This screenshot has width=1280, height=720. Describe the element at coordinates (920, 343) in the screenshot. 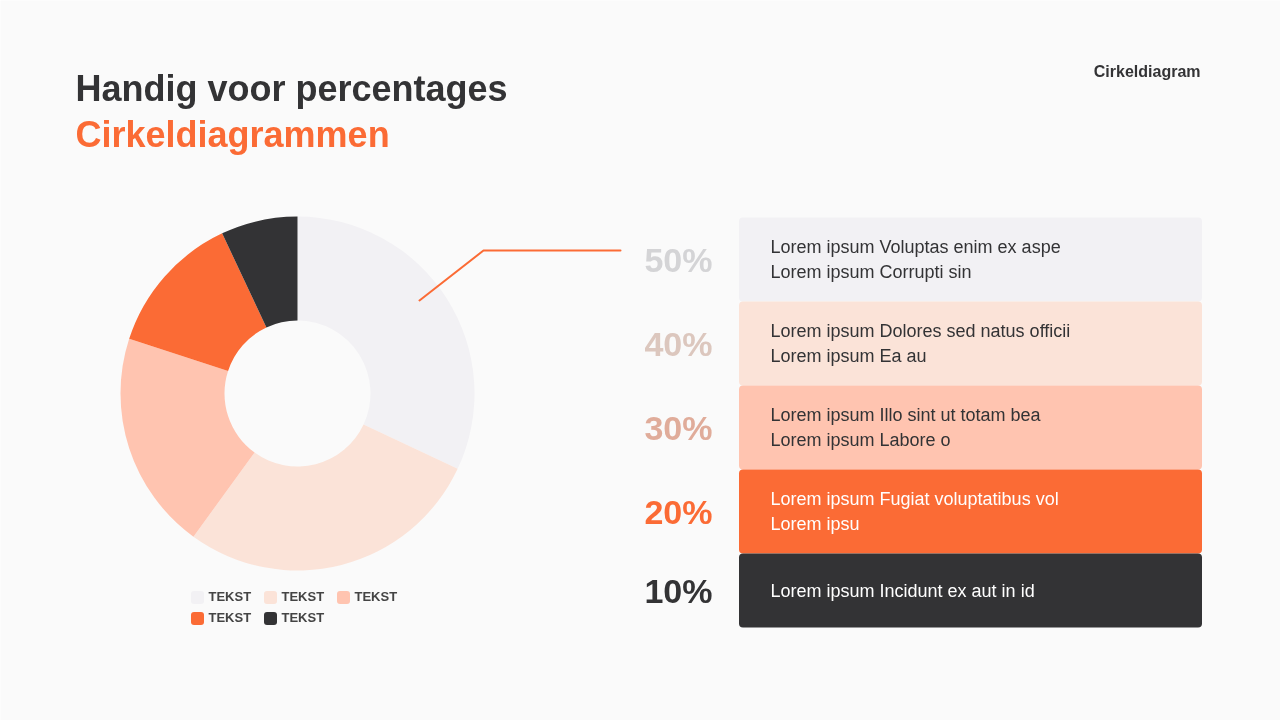

I see `text: Lorem ipsum Dolores sed natus officii Lorem ipsum Ea au` at that location.